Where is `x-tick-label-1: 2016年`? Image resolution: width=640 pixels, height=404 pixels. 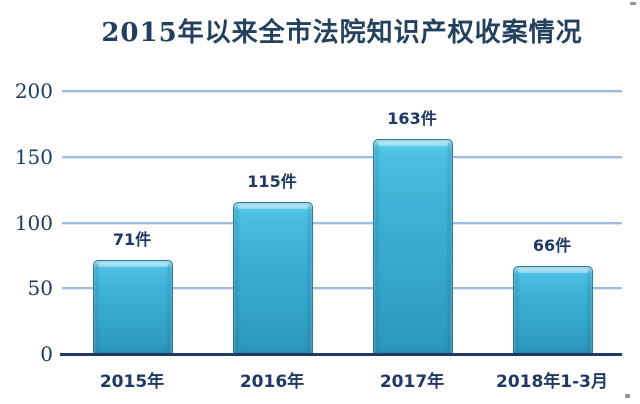
x-tick-label-1: 2016年 is located at coordinates (272, 382).